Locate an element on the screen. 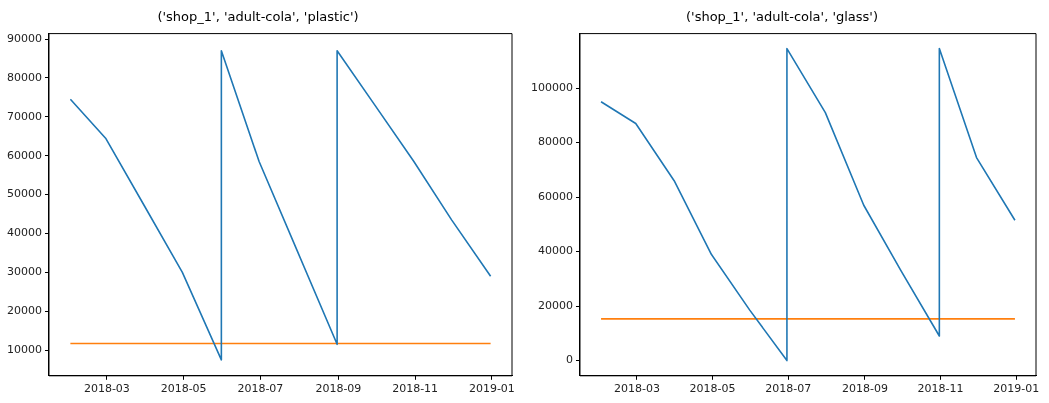  y-tick-label: 70000 is located at coordinates (24, 116).